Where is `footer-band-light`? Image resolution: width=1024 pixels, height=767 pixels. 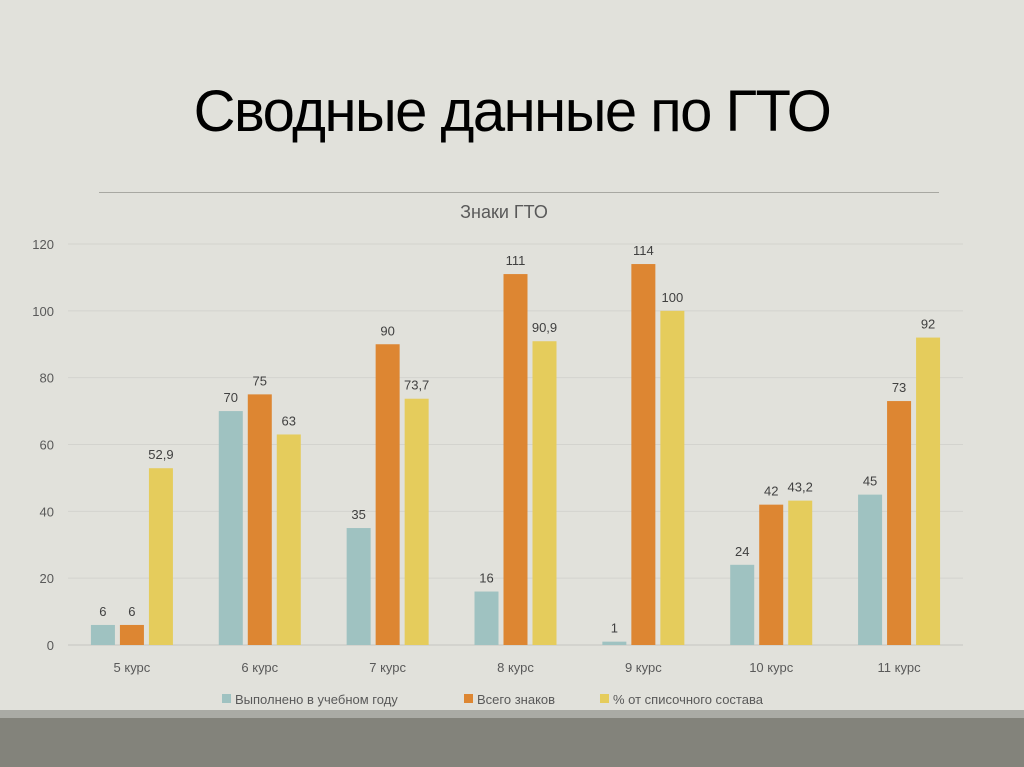
footer-band-light is located at coordinates (512, 714).